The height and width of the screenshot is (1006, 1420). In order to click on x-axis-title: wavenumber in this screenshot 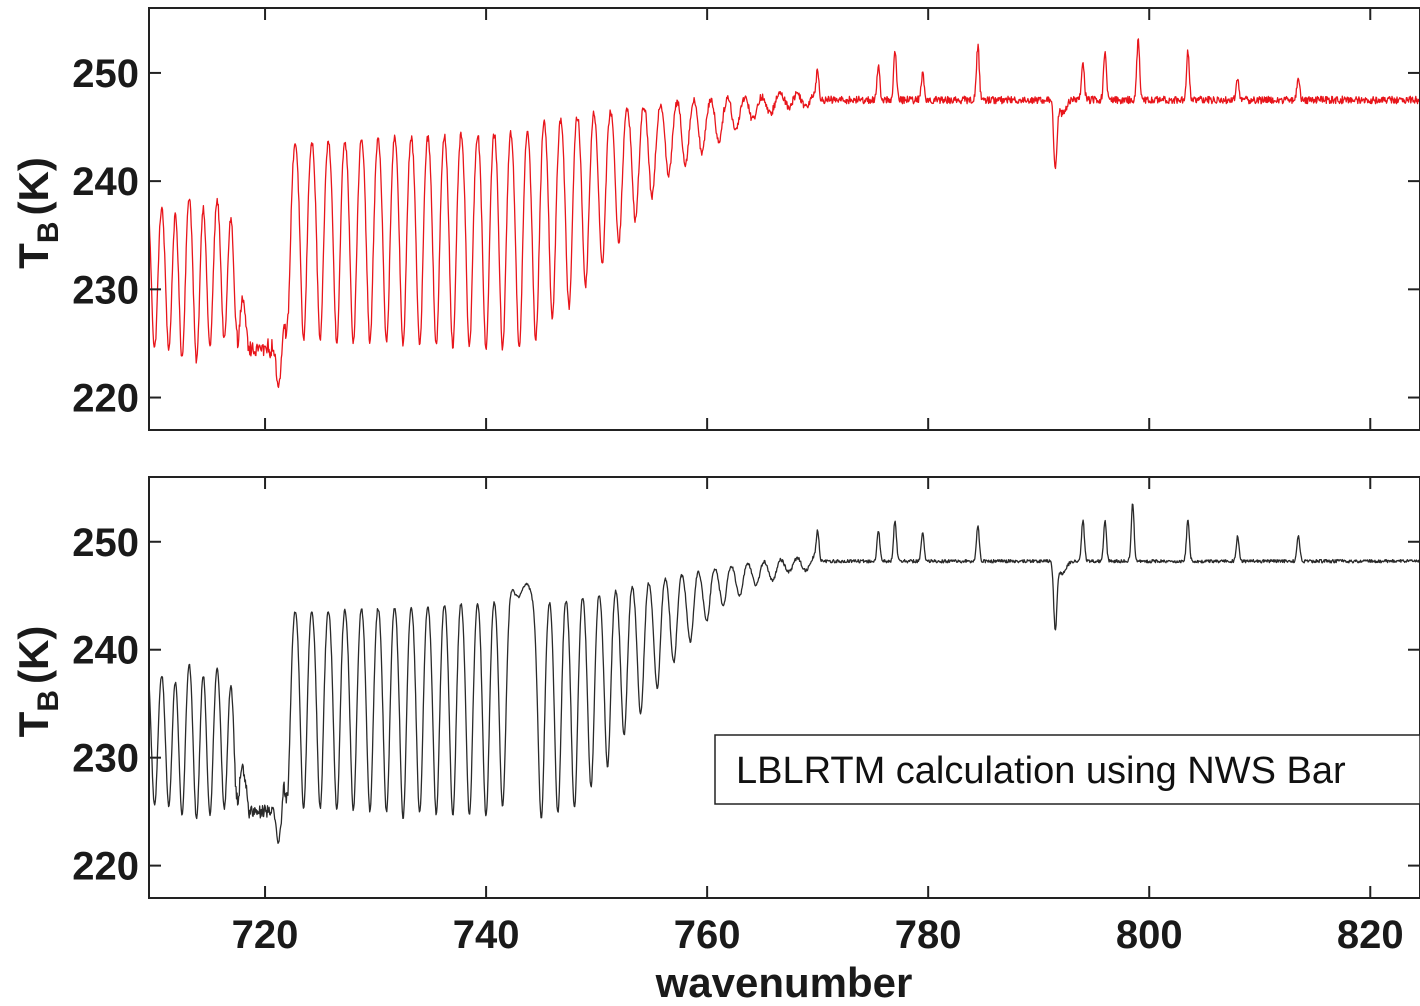, I will do `click(784, 982)`.